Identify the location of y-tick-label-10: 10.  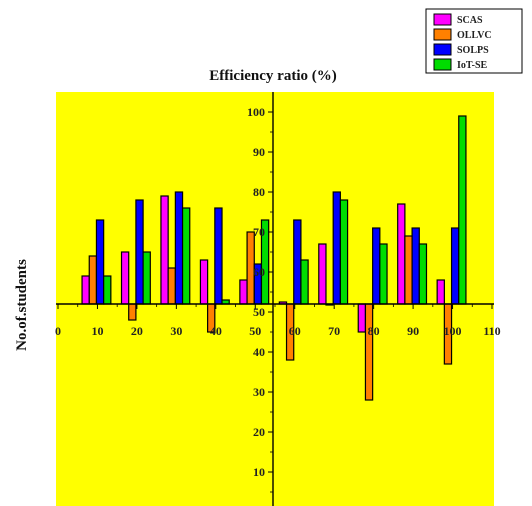
(259, 472).